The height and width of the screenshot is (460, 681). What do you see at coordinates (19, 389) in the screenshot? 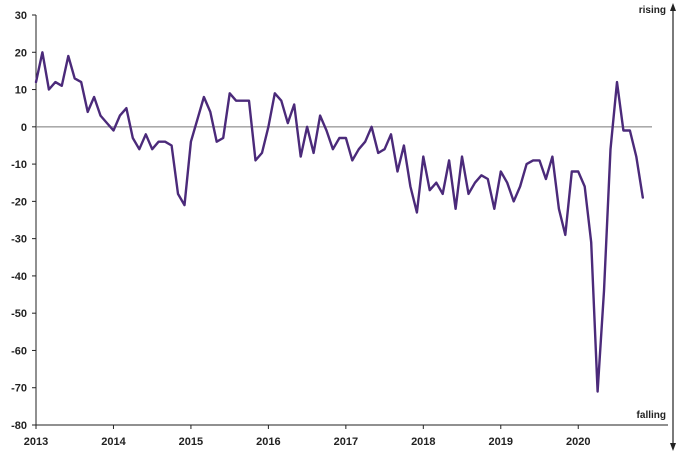
I see `y-tick-label: -70` at bounding box center [19, 389].